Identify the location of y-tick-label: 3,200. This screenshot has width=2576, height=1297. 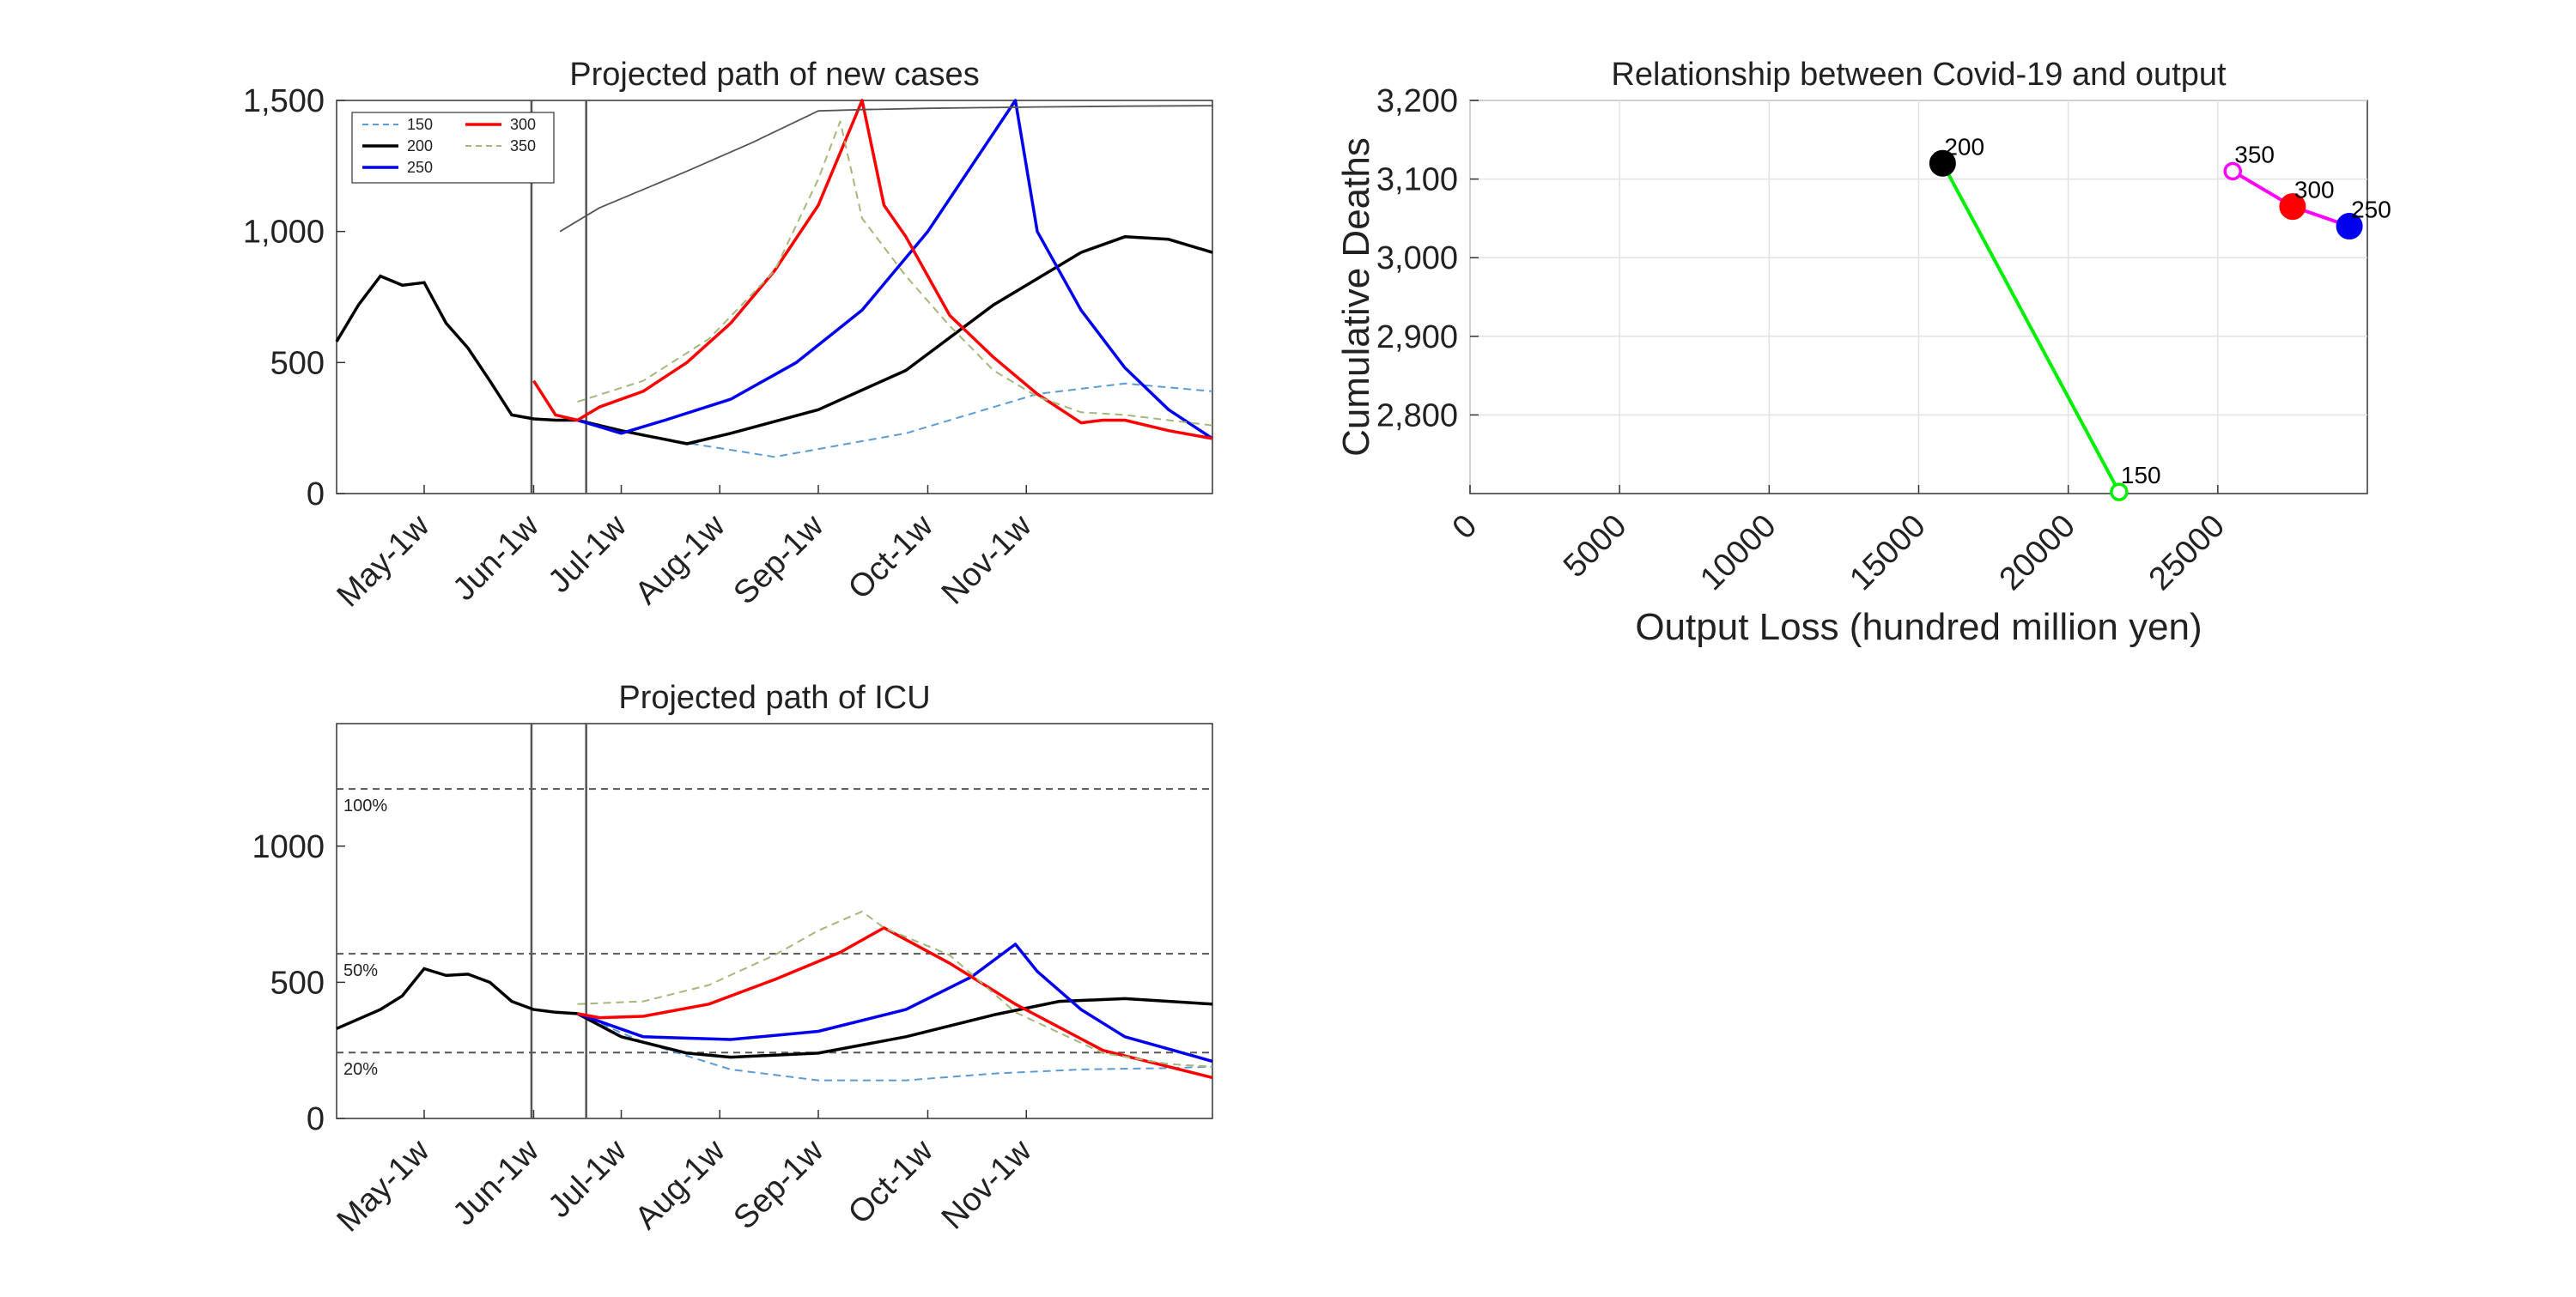
(1417, 101).